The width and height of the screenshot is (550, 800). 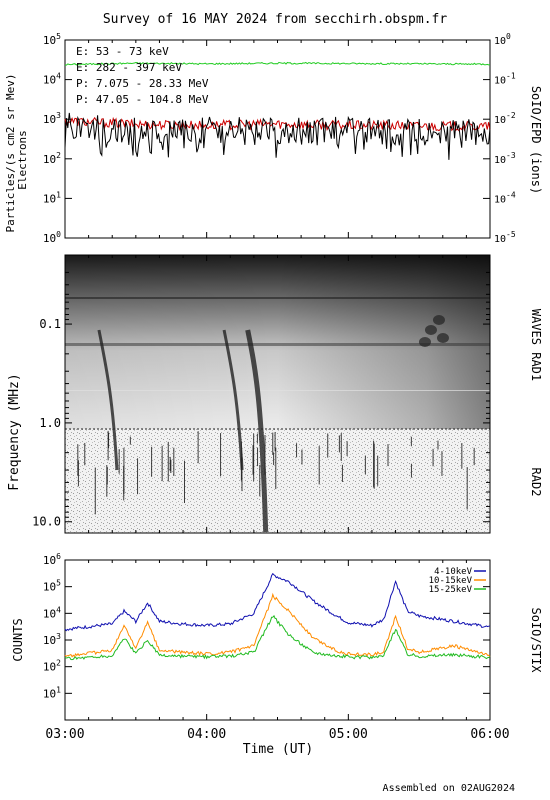 I want to click on epd-y2-tick-label: 10⁻⁵, so click(x=505, y=237).